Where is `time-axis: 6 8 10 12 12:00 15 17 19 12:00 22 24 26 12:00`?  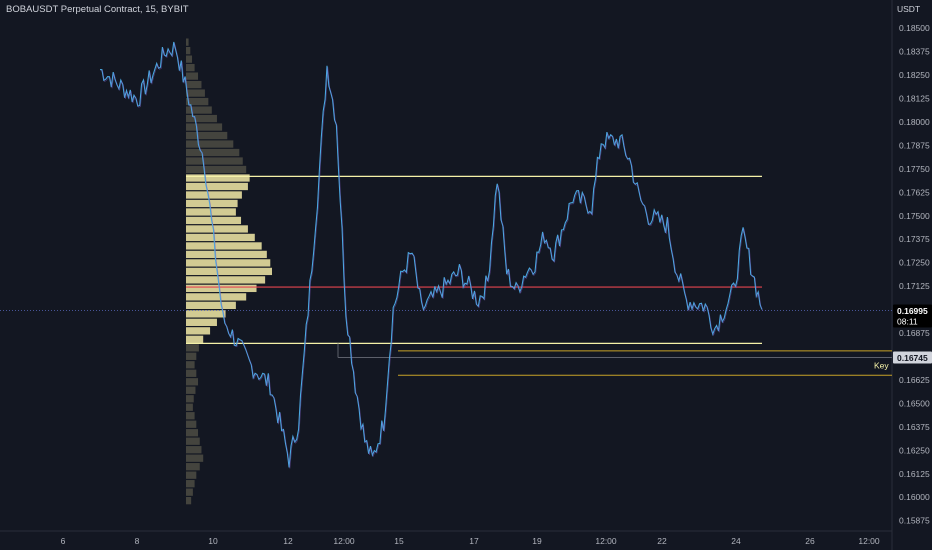 time-axis: 6 8 10 12 12:00 15 17 19 12:00 22 24 26 12:00 is located at coordinates (470, 541).